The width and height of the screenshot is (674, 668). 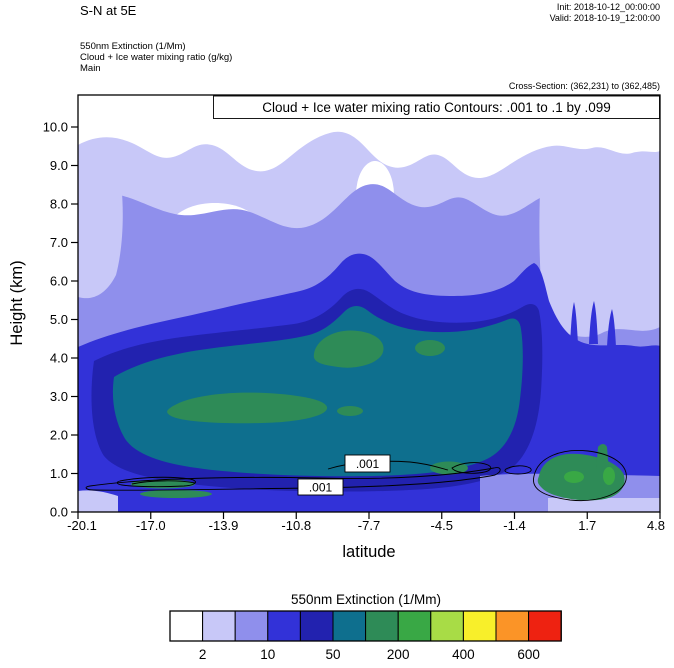 I want to click on contour-label-2: .001, so click(x=321, y=488).